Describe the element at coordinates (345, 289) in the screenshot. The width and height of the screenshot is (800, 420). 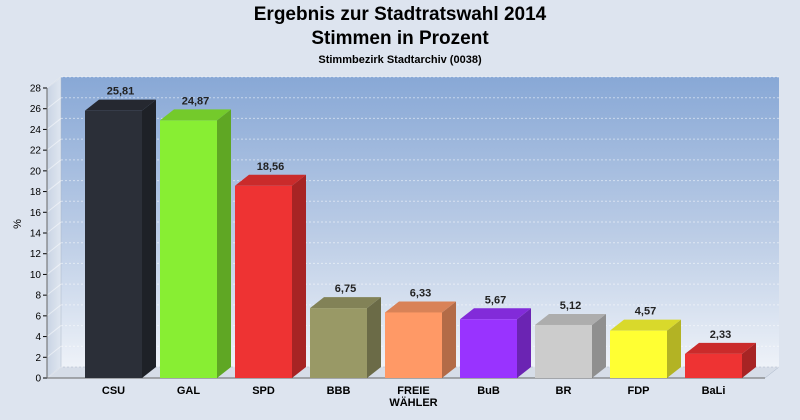
I see `bar-value-label: 6,75` at that location.